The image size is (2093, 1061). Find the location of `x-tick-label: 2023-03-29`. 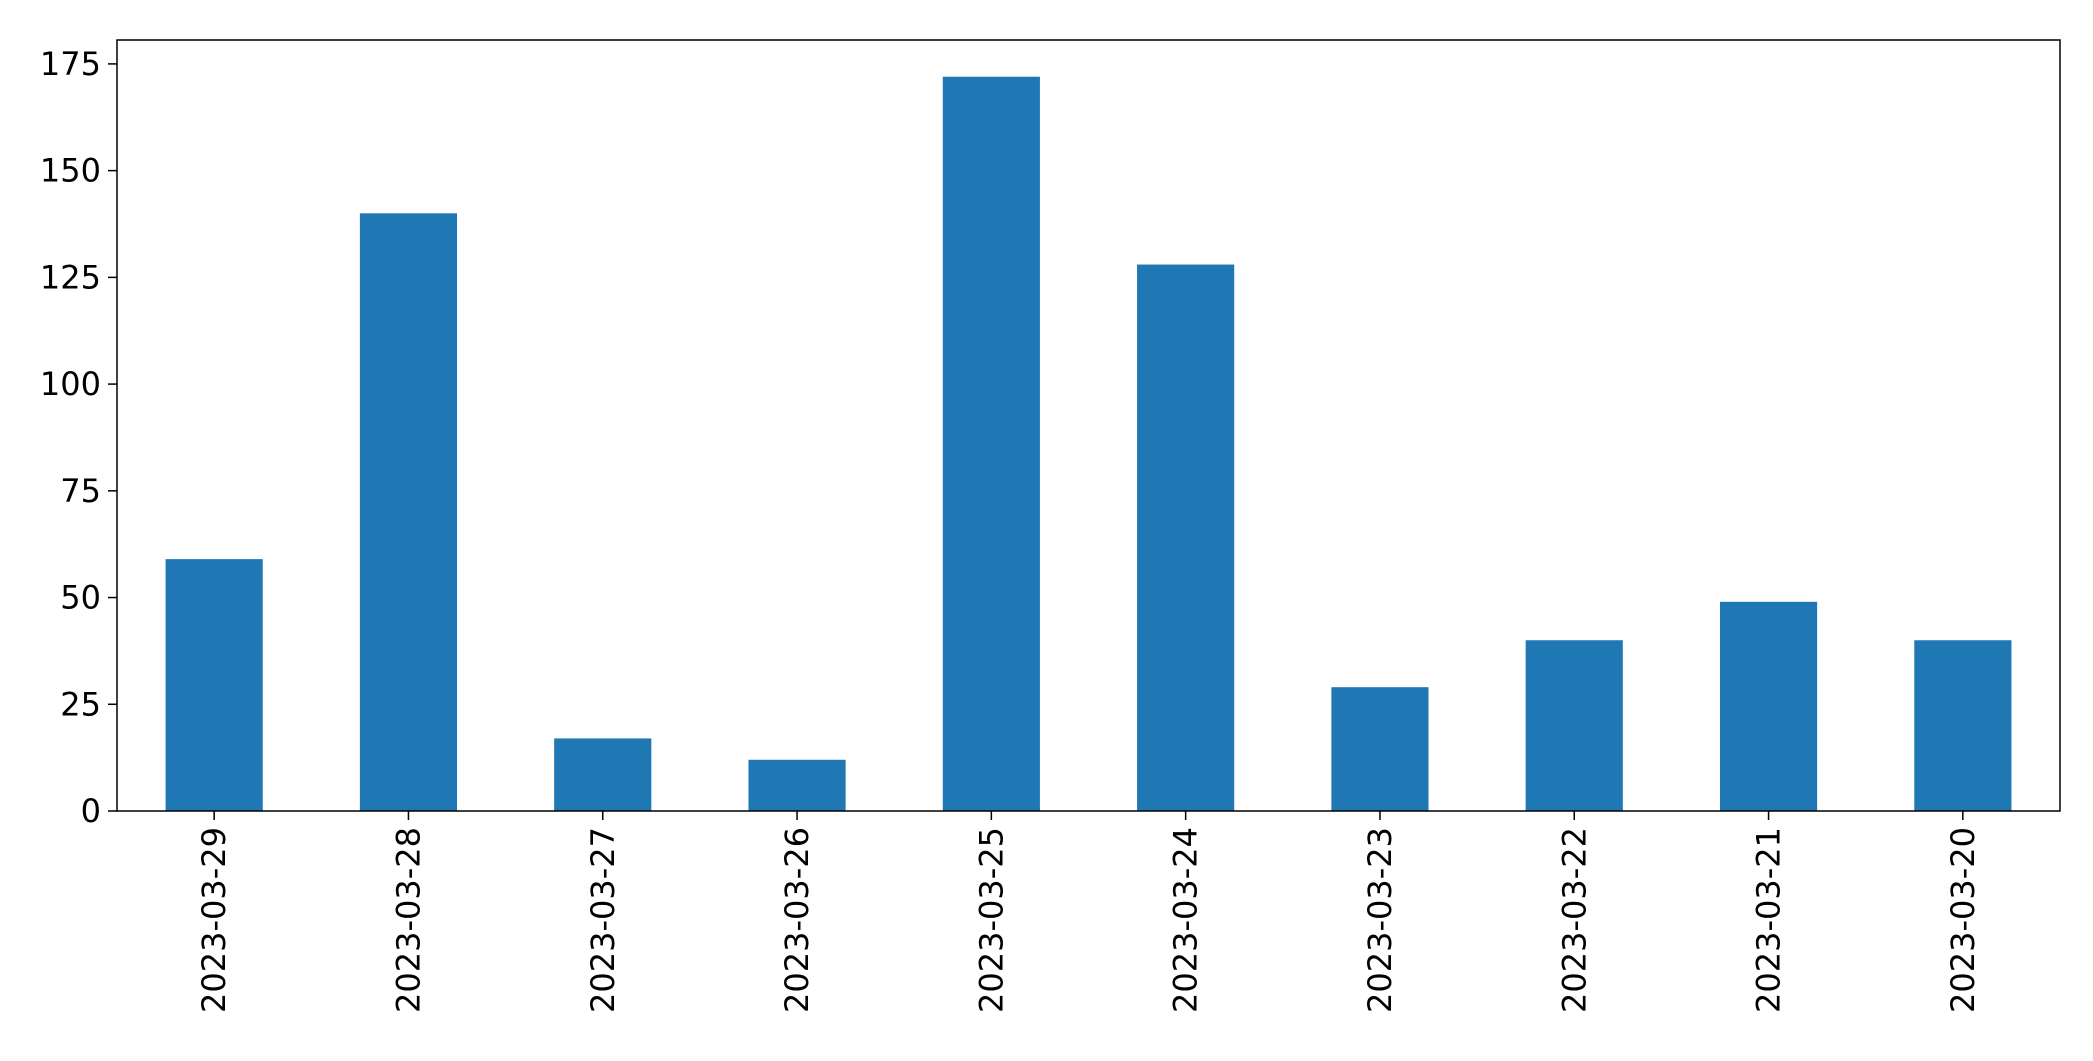

x-tick-label: 2023-03-29 is located at coordinates (214, 920).